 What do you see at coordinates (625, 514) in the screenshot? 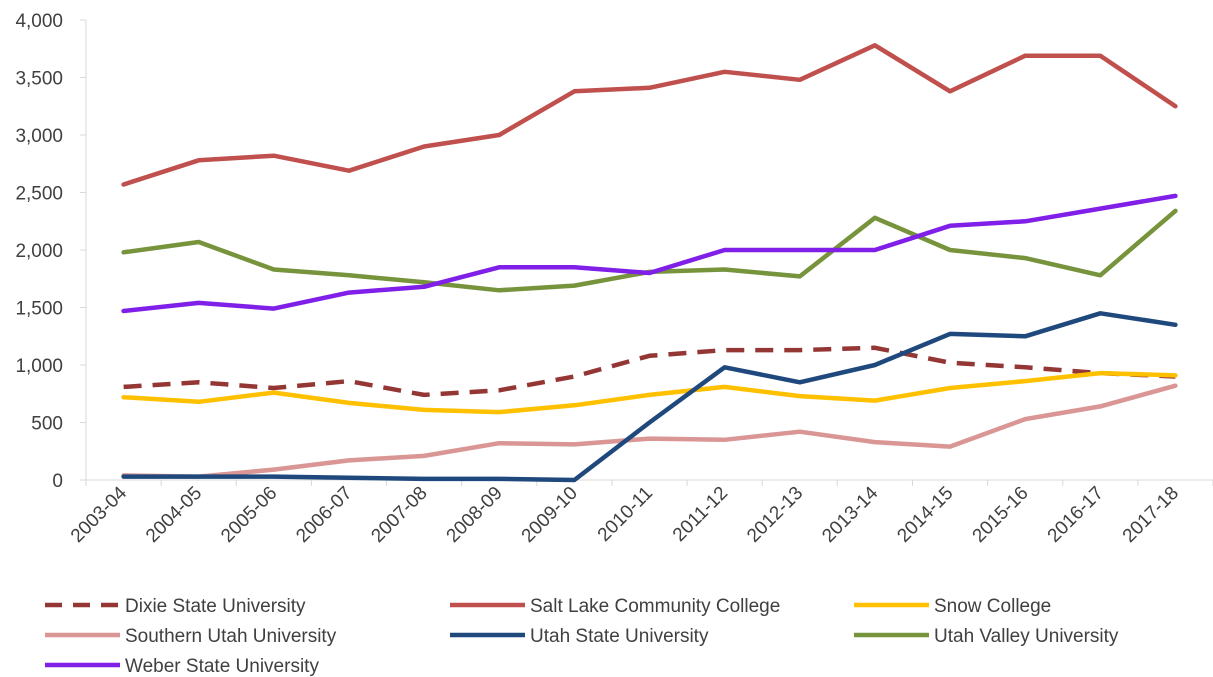
I see `x-tick-label: 2010-11` at bounding box center [625, 514].